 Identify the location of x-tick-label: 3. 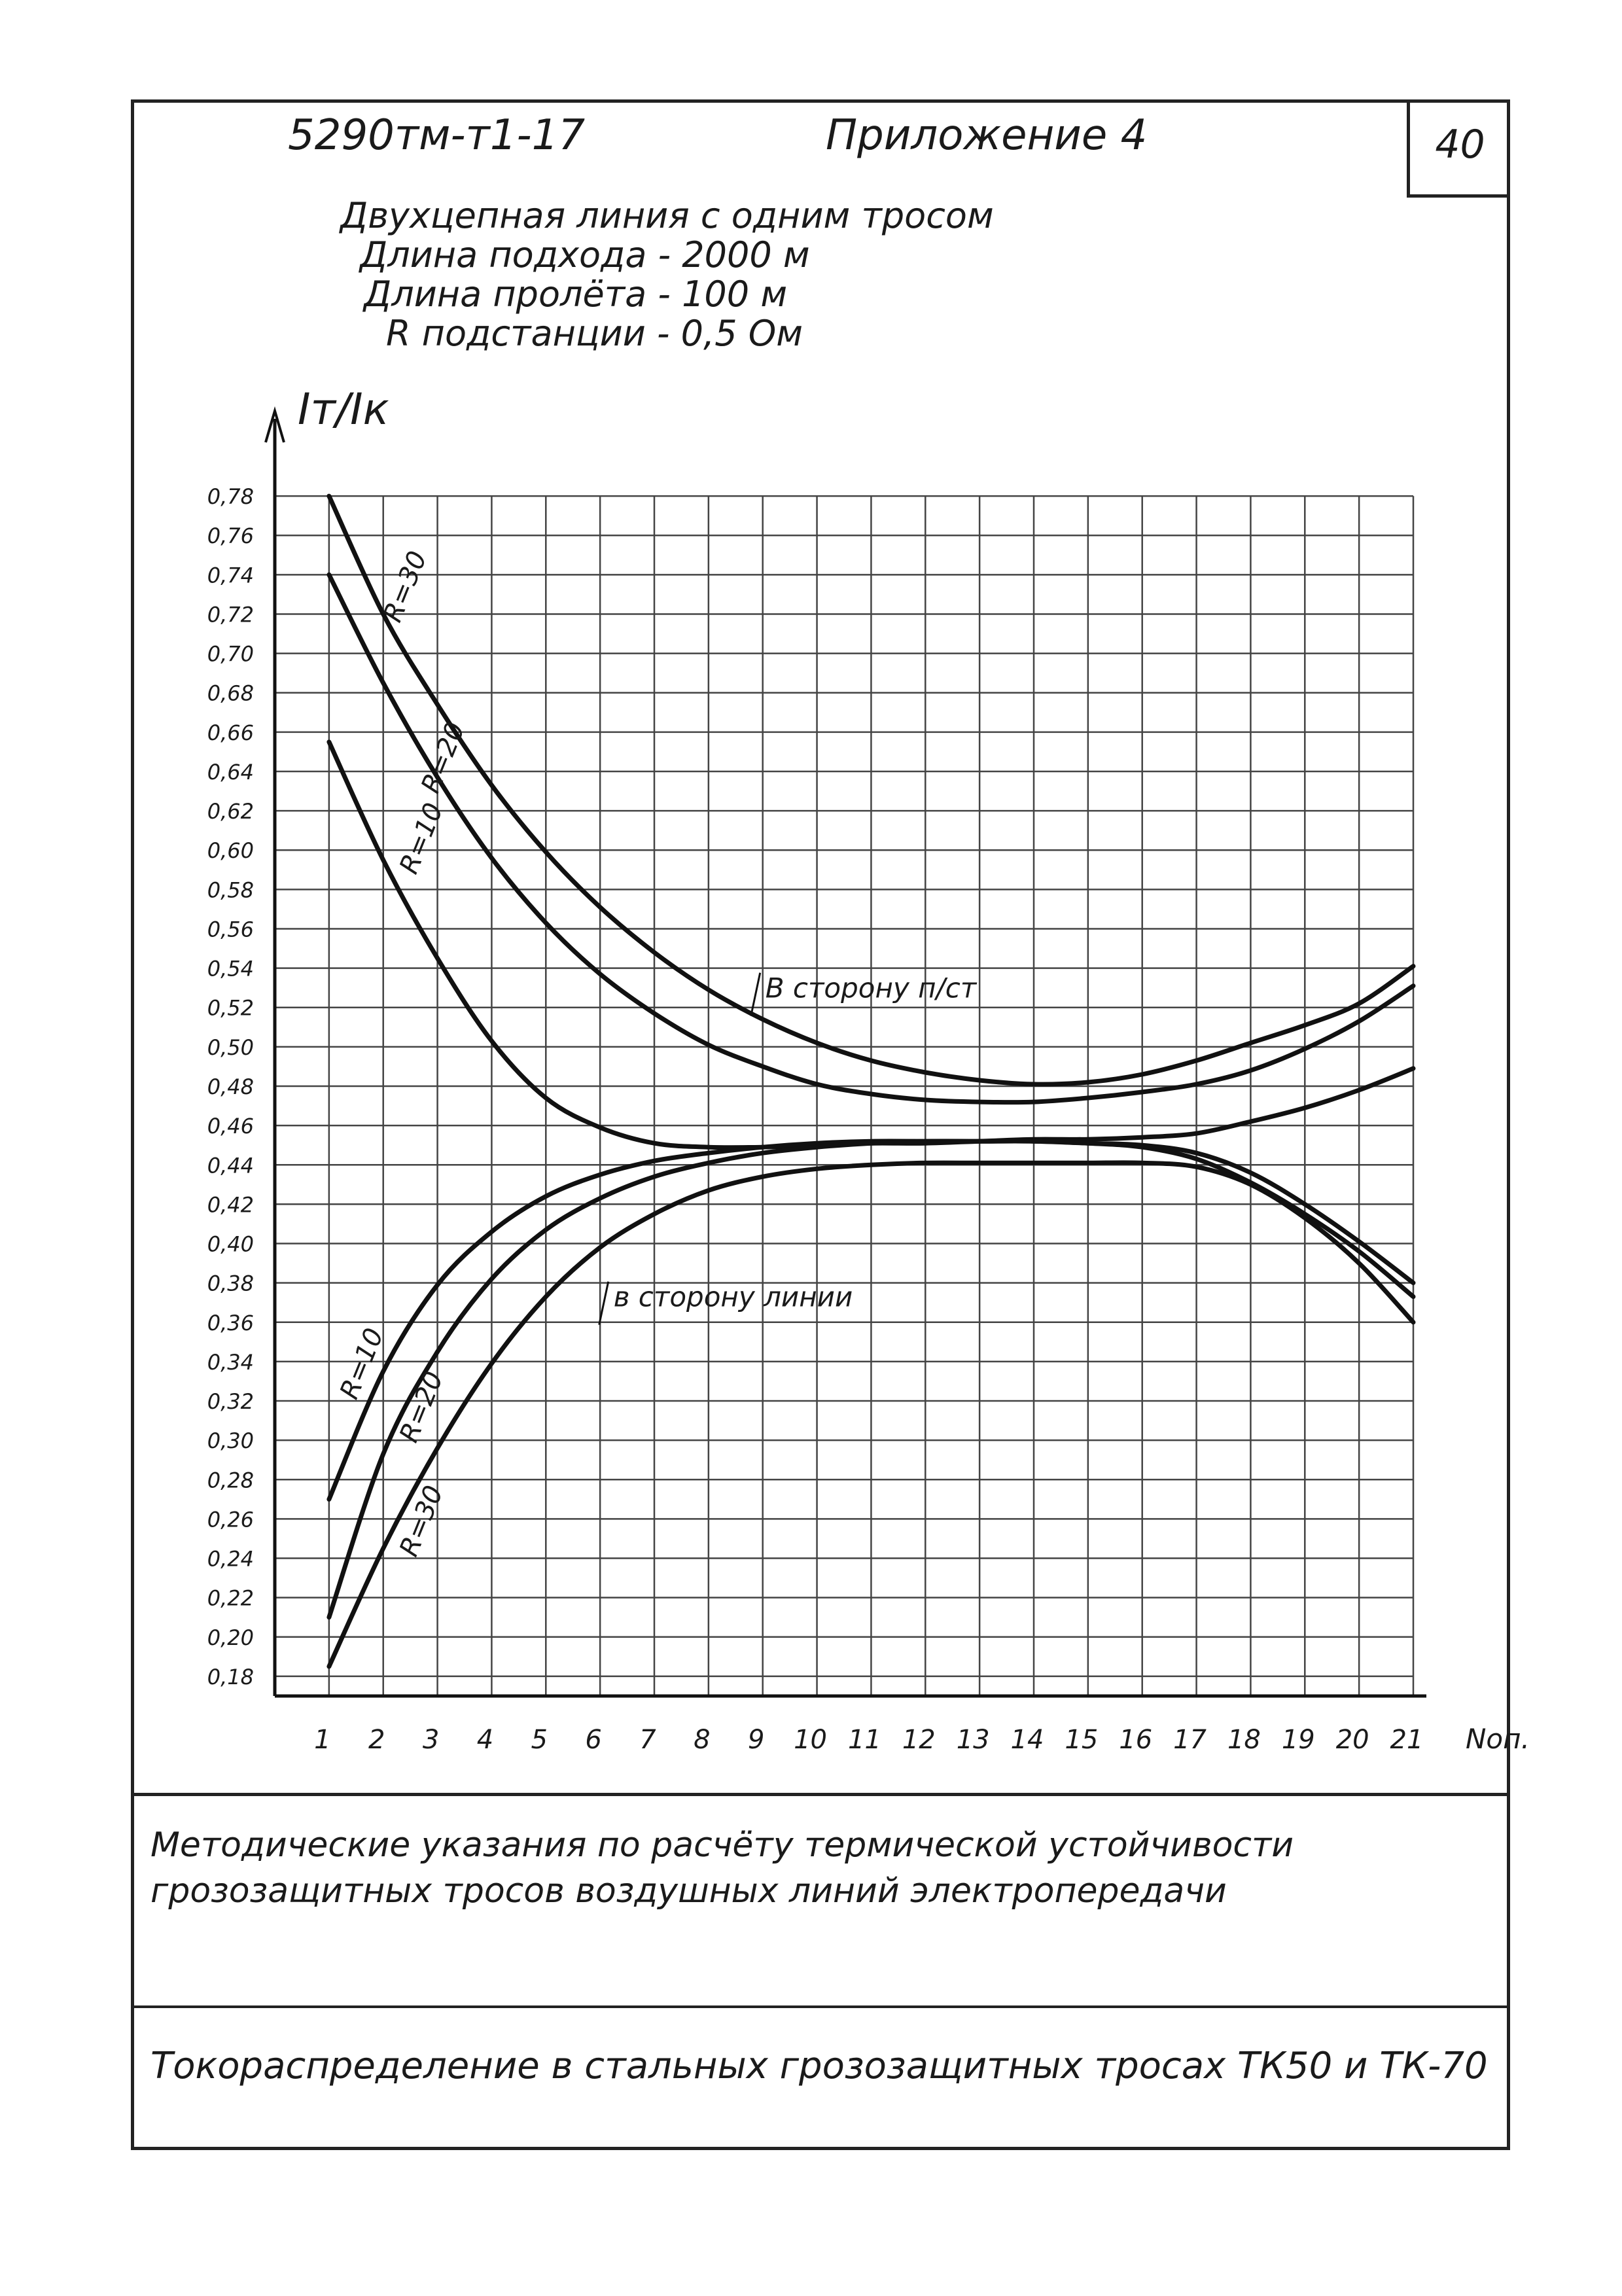
(431, 1740).